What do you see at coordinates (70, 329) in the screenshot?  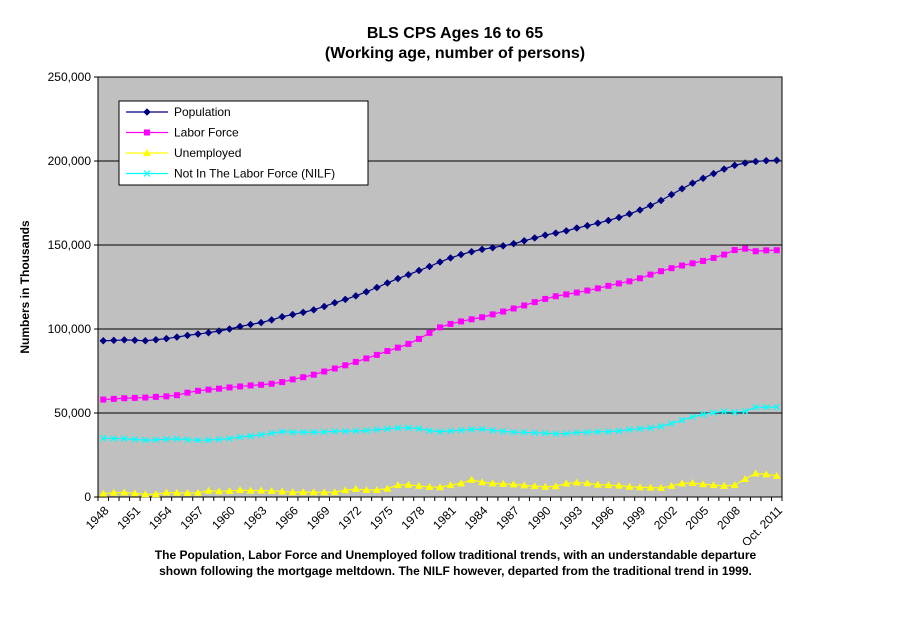 I see `y-tick-label: 100,000` at bounding box center [70, 329].